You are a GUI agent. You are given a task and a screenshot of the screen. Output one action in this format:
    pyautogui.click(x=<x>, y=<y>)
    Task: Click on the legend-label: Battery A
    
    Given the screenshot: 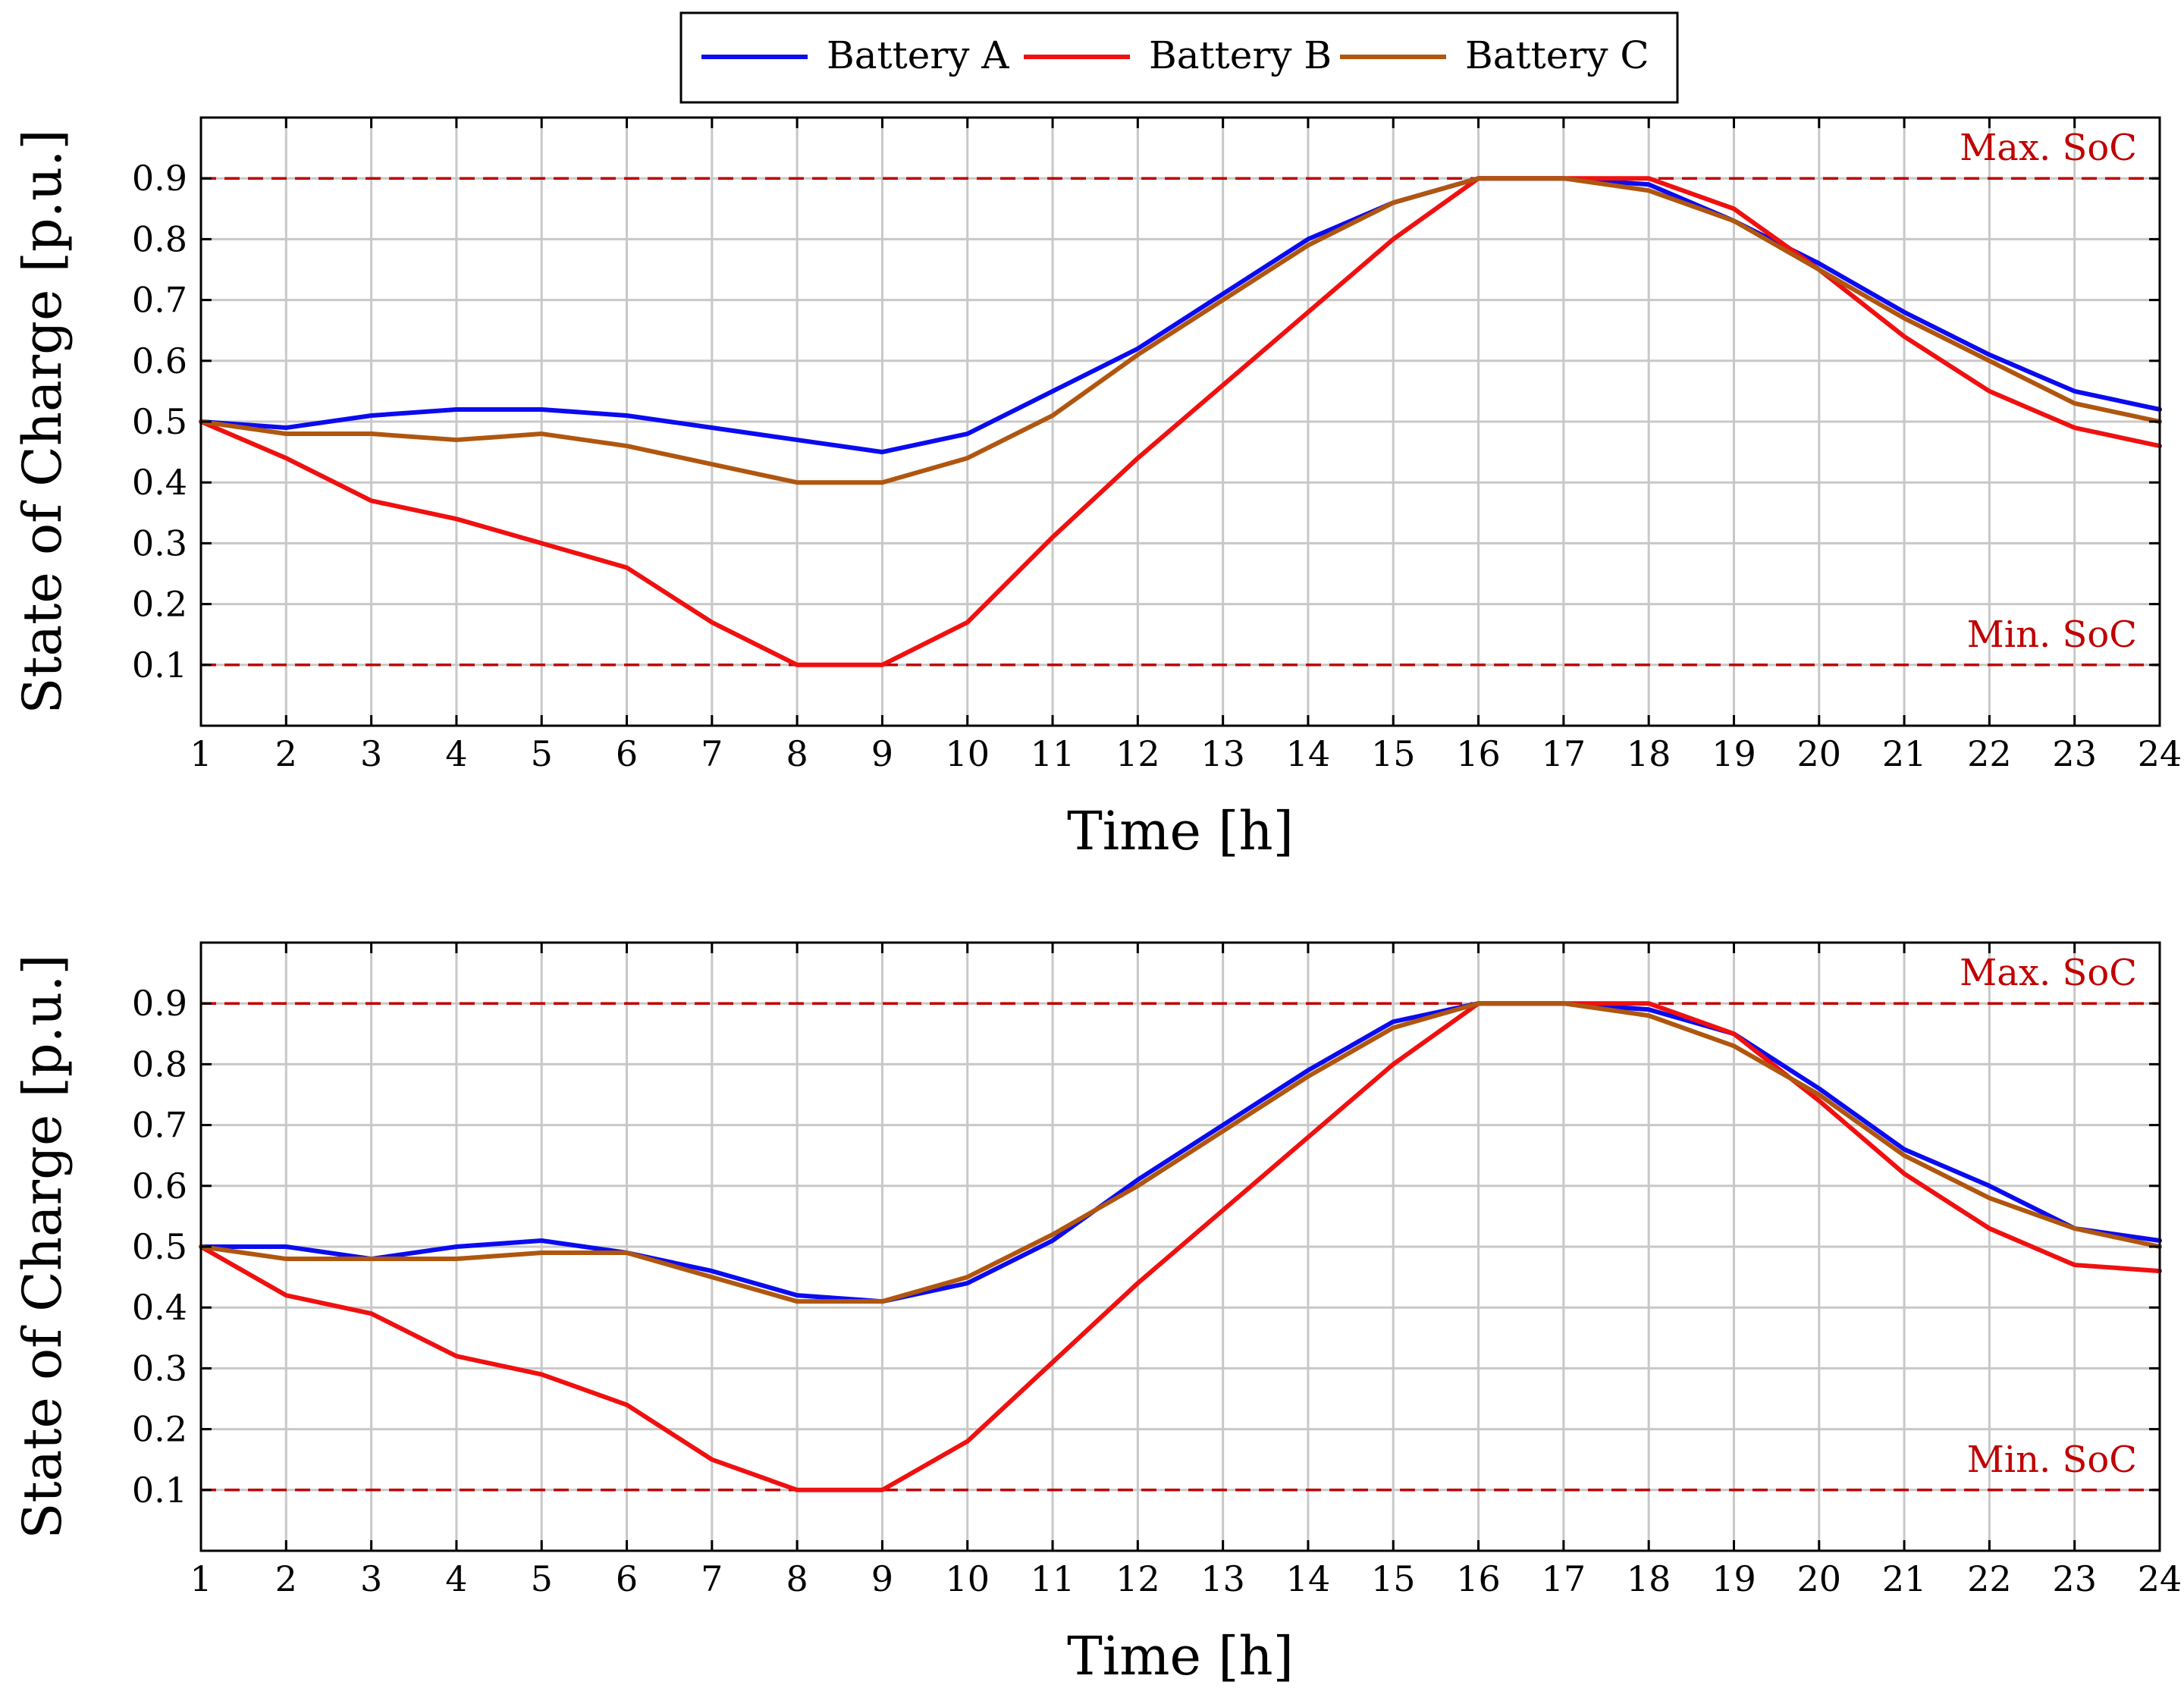 What is the action you would take?
    pyautogui.click(x=918, y=55)
    